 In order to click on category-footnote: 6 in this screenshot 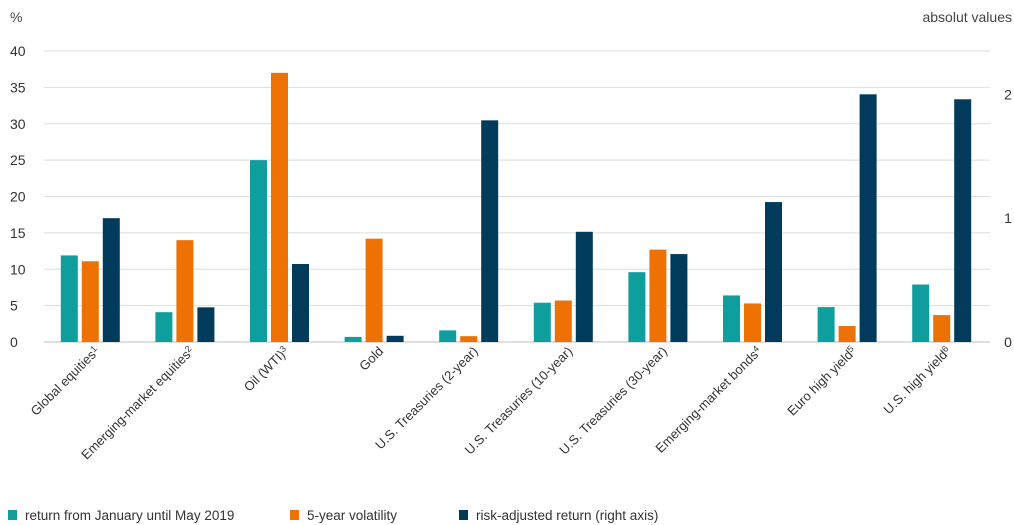, I will do `click(945, 349)`.